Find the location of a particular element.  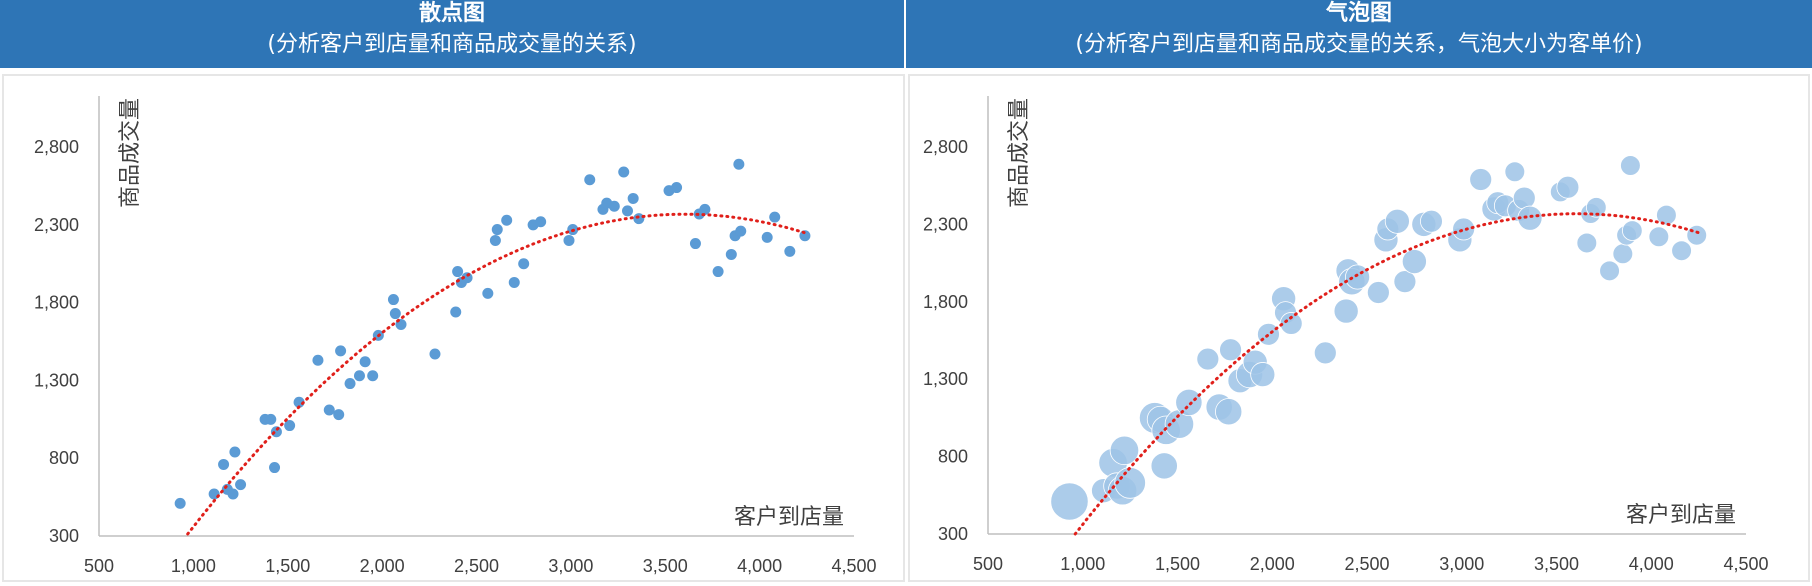

y-tick-label: 1,800 is located at coordinates (945, 302).